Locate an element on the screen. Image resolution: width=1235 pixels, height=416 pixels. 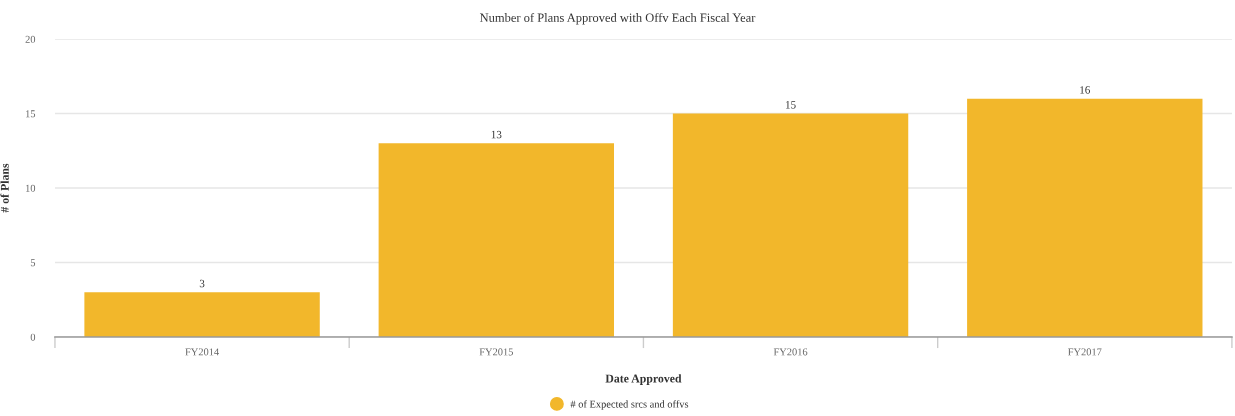
y-tick-label: 15 is located at coordinates (31, 114).